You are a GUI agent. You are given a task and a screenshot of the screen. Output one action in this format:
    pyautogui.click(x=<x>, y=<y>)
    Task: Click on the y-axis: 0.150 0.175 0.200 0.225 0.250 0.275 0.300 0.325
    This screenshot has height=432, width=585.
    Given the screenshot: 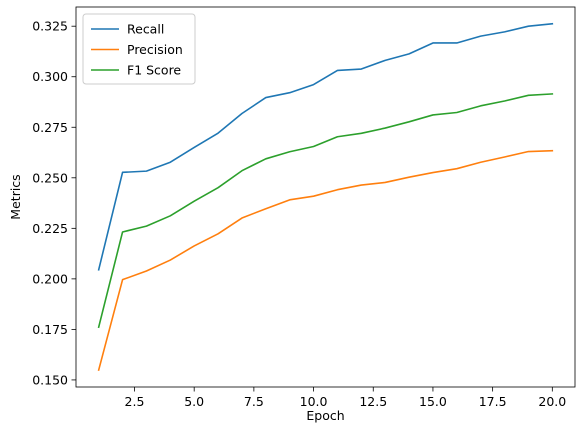 What is the action you would take?
    pyautogui.click(x=54, y=203)
    